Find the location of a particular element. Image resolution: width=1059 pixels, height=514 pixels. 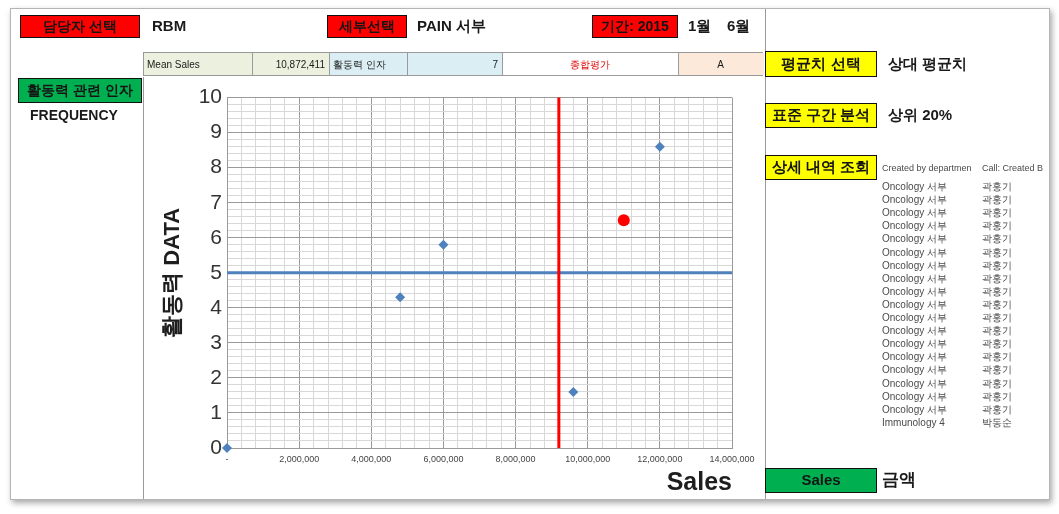

button: 상세 내역 조회 is located at coordinates (821, 167).